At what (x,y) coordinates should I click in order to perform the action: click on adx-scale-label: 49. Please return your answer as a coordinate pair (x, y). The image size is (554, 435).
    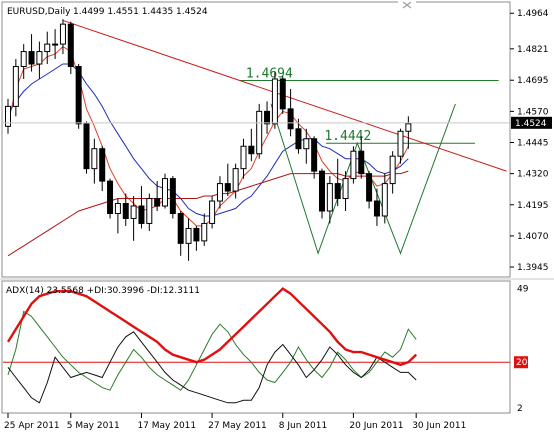
    Looking at the image, I should click on (523, 290).